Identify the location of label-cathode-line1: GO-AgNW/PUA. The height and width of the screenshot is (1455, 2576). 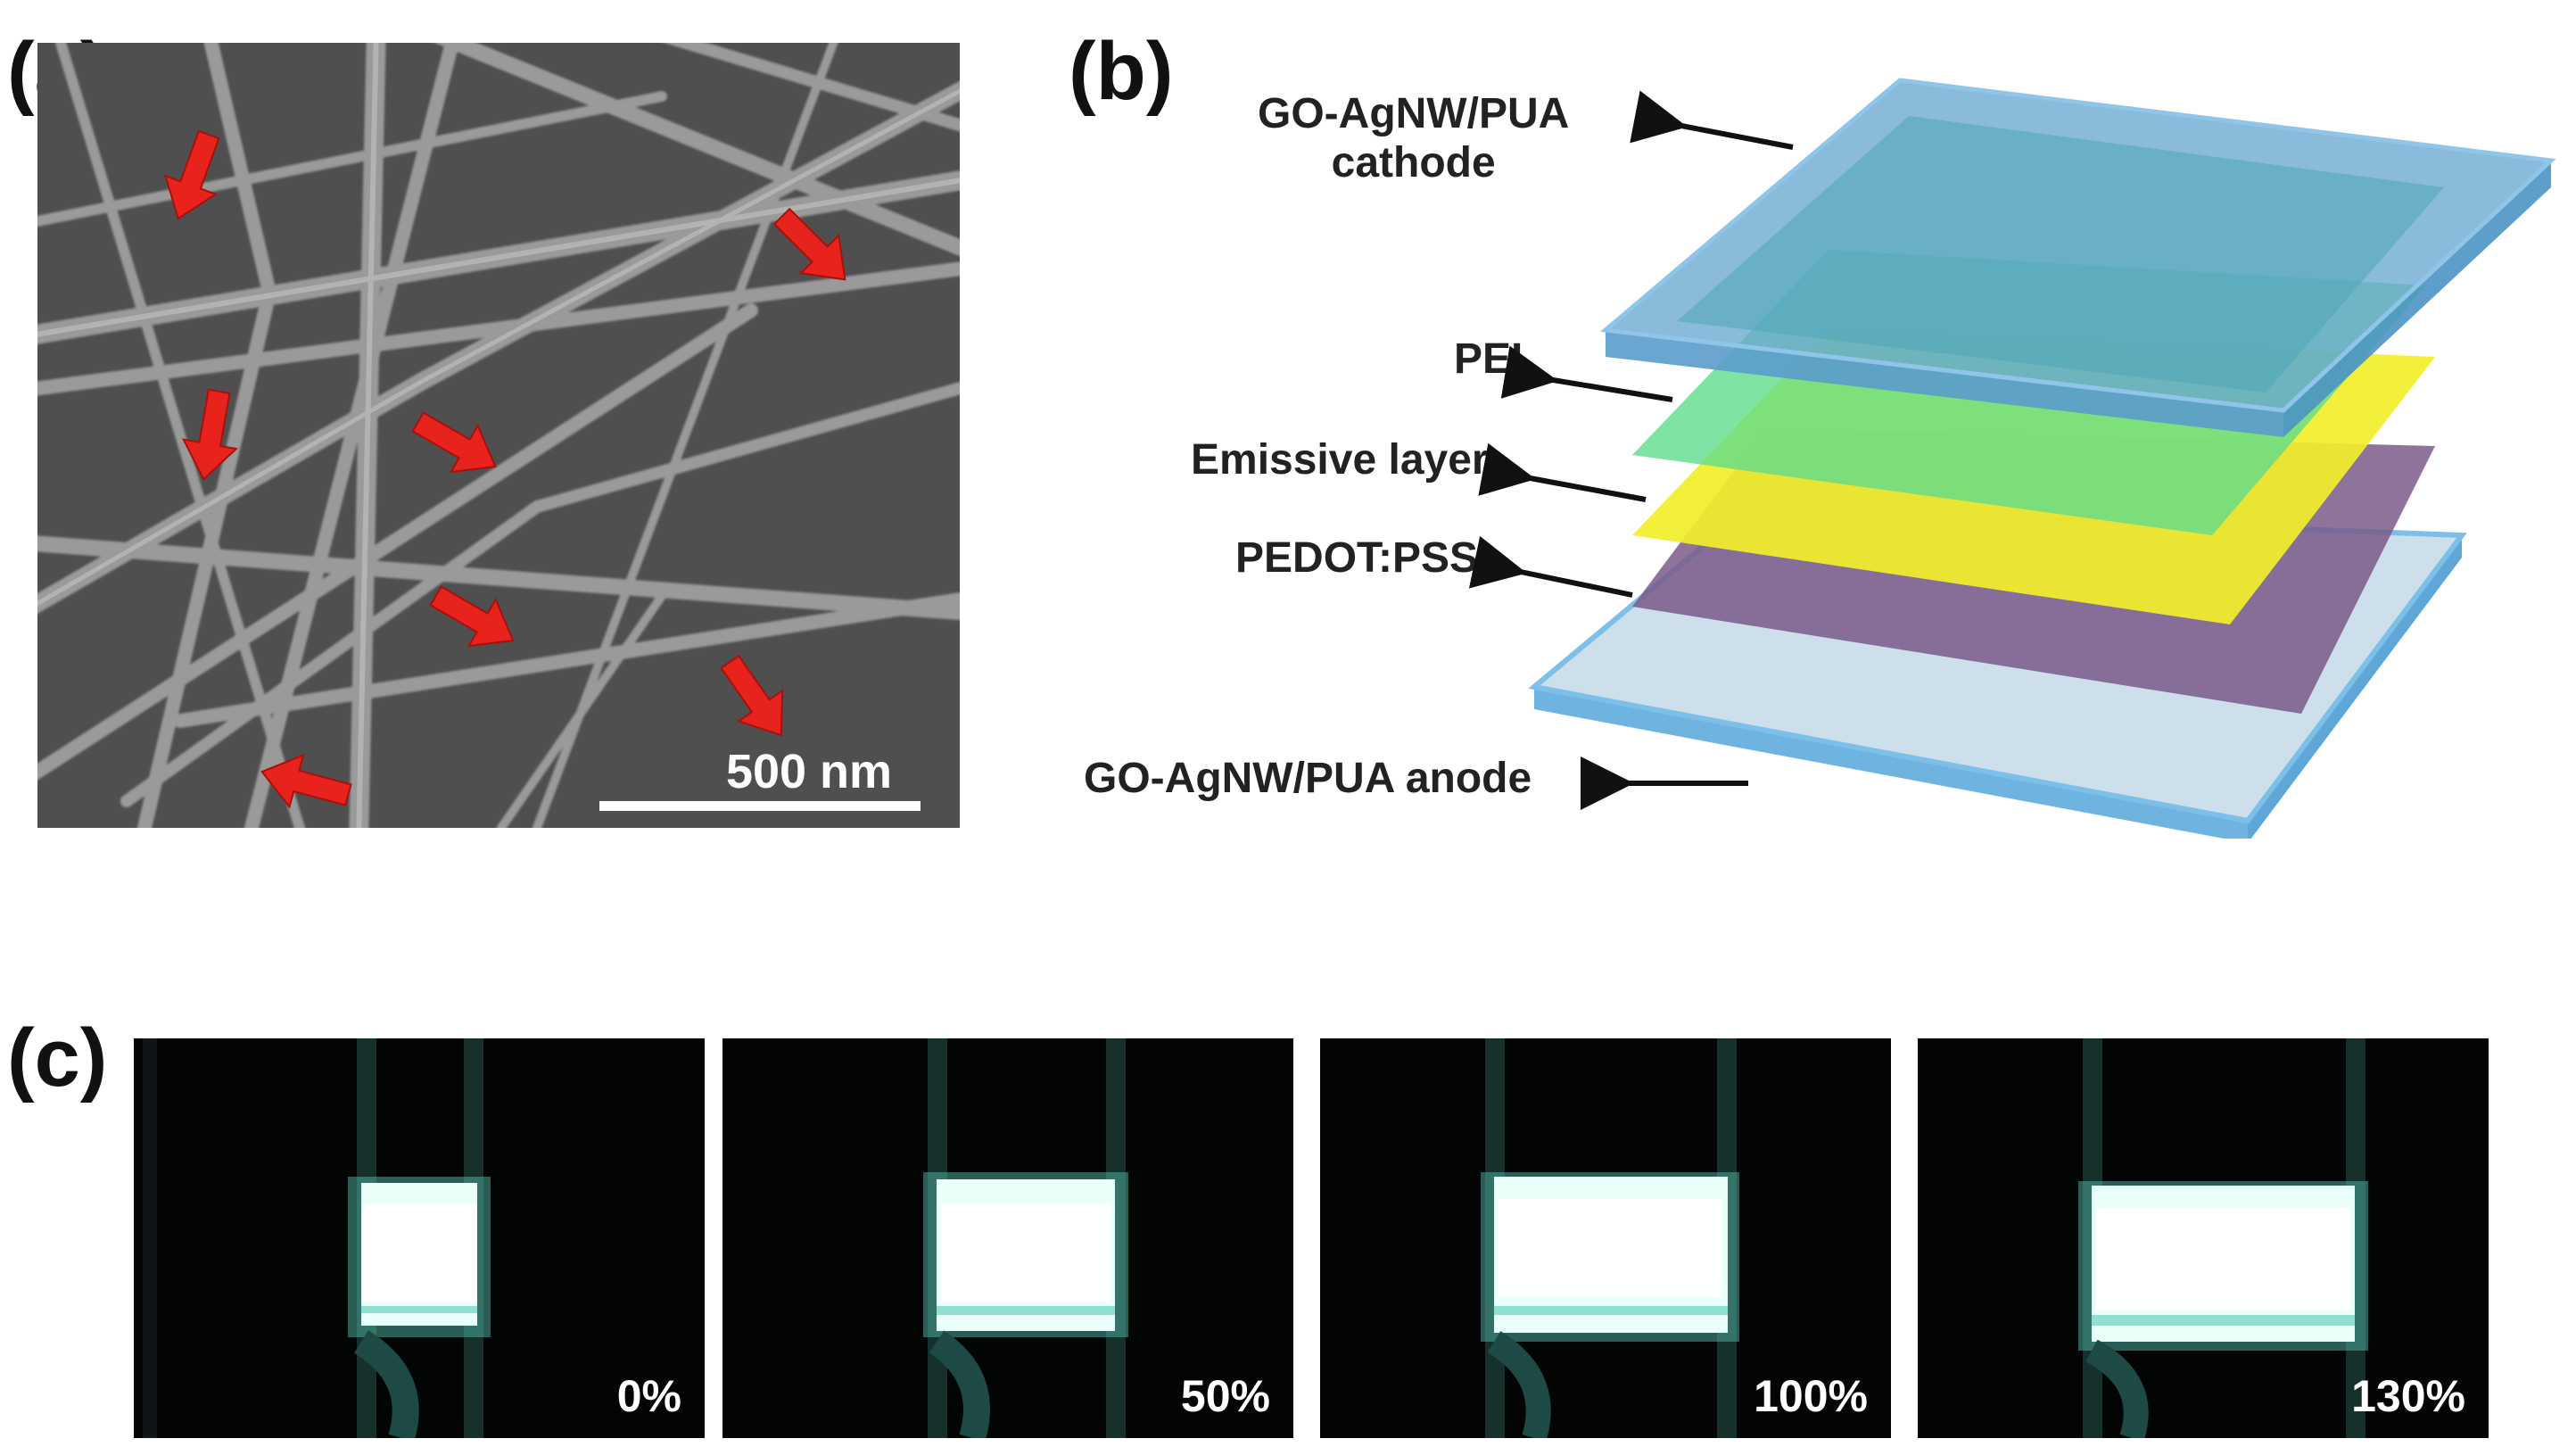
(1414, 113).